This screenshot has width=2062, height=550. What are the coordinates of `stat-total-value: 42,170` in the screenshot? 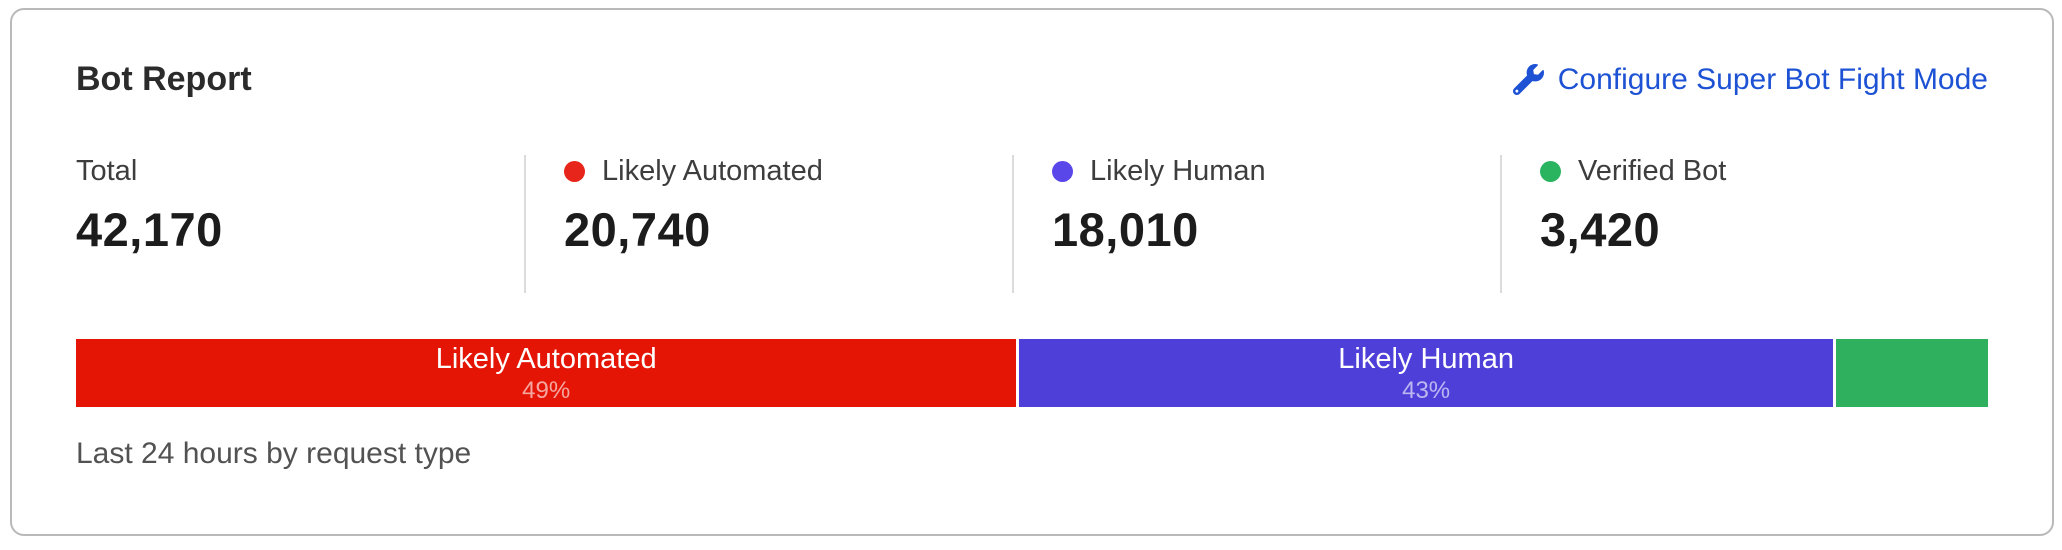 It's located at (149, 229).